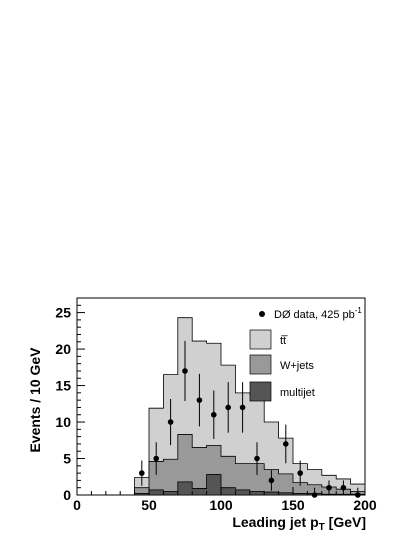 This screenshot has height=537, width=415. Describe the element at coordinates (297, 366) in the screenshot. I see `legend-wjets-label: W+jets` at that location.